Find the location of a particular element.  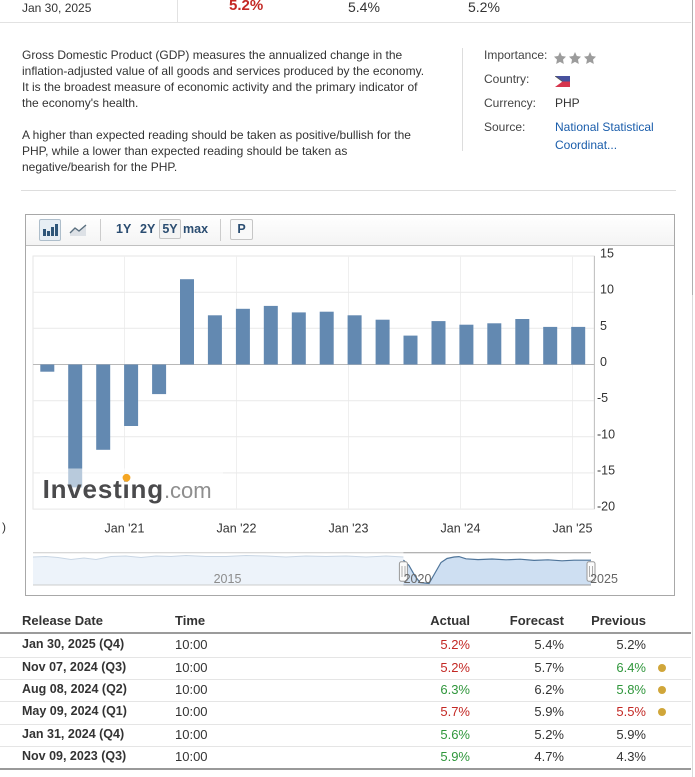

svg-text: 5 is located at coordinates (603, 326).